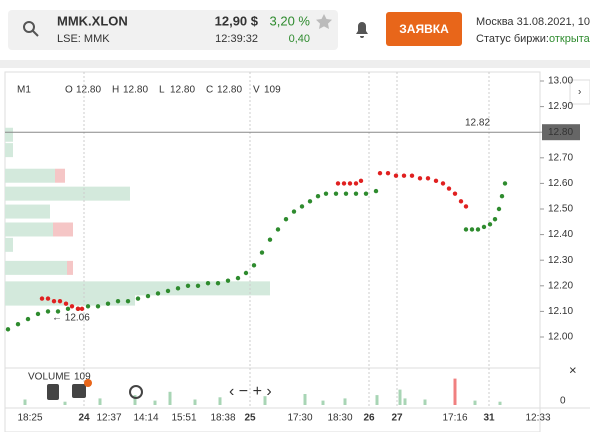  I want to click on order-button, so click(424, 29).